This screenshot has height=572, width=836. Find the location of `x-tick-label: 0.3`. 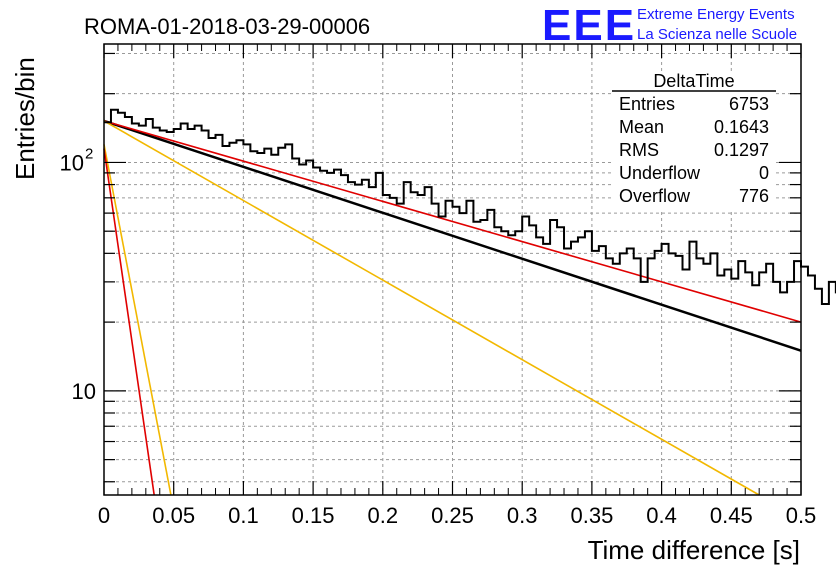

x-tick-label: 0.3 is located at coordinates (522, 515).